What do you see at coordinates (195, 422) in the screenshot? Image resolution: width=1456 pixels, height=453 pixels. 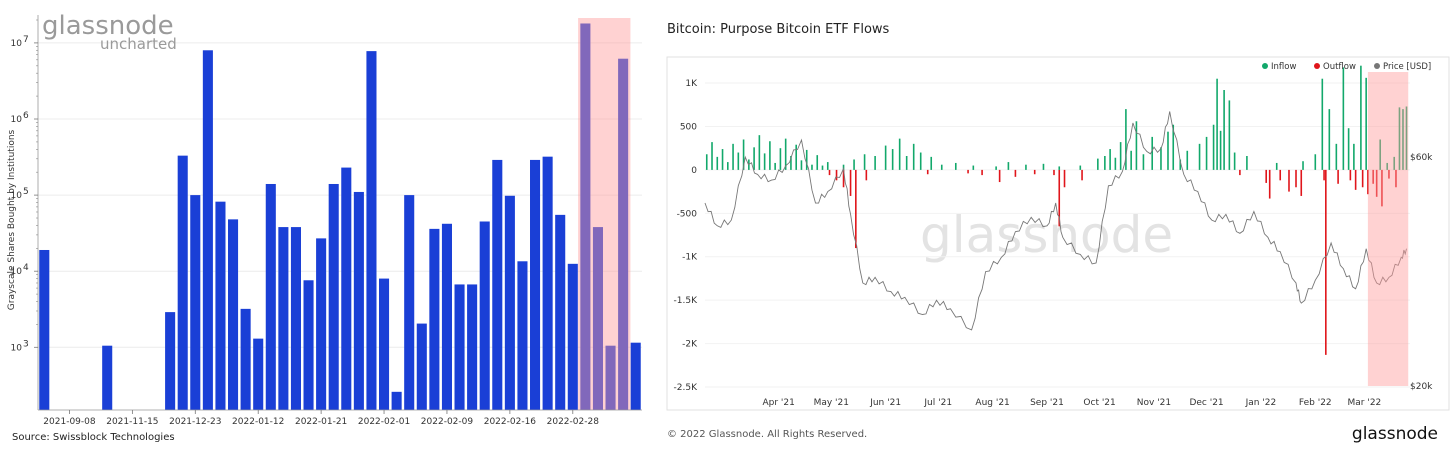 I see `left-x-tick-label: 2021-12-23` at bounding box center [195, 422].